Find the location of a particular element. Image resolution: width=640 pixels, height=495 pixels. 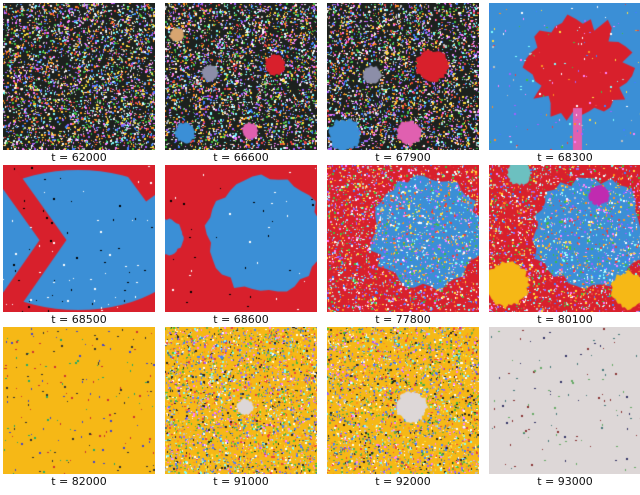

time-label: t = 82000 is located at coordinates (79, 481).